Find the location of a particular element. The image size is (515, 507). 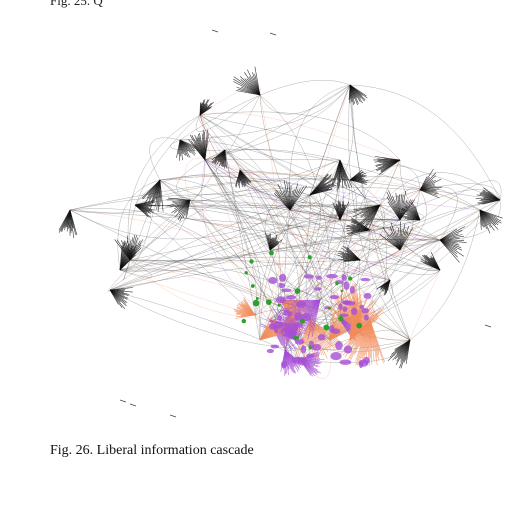

figure-caption: Fig. 26. Liberal information cascade is located at coordinates (152, 450).